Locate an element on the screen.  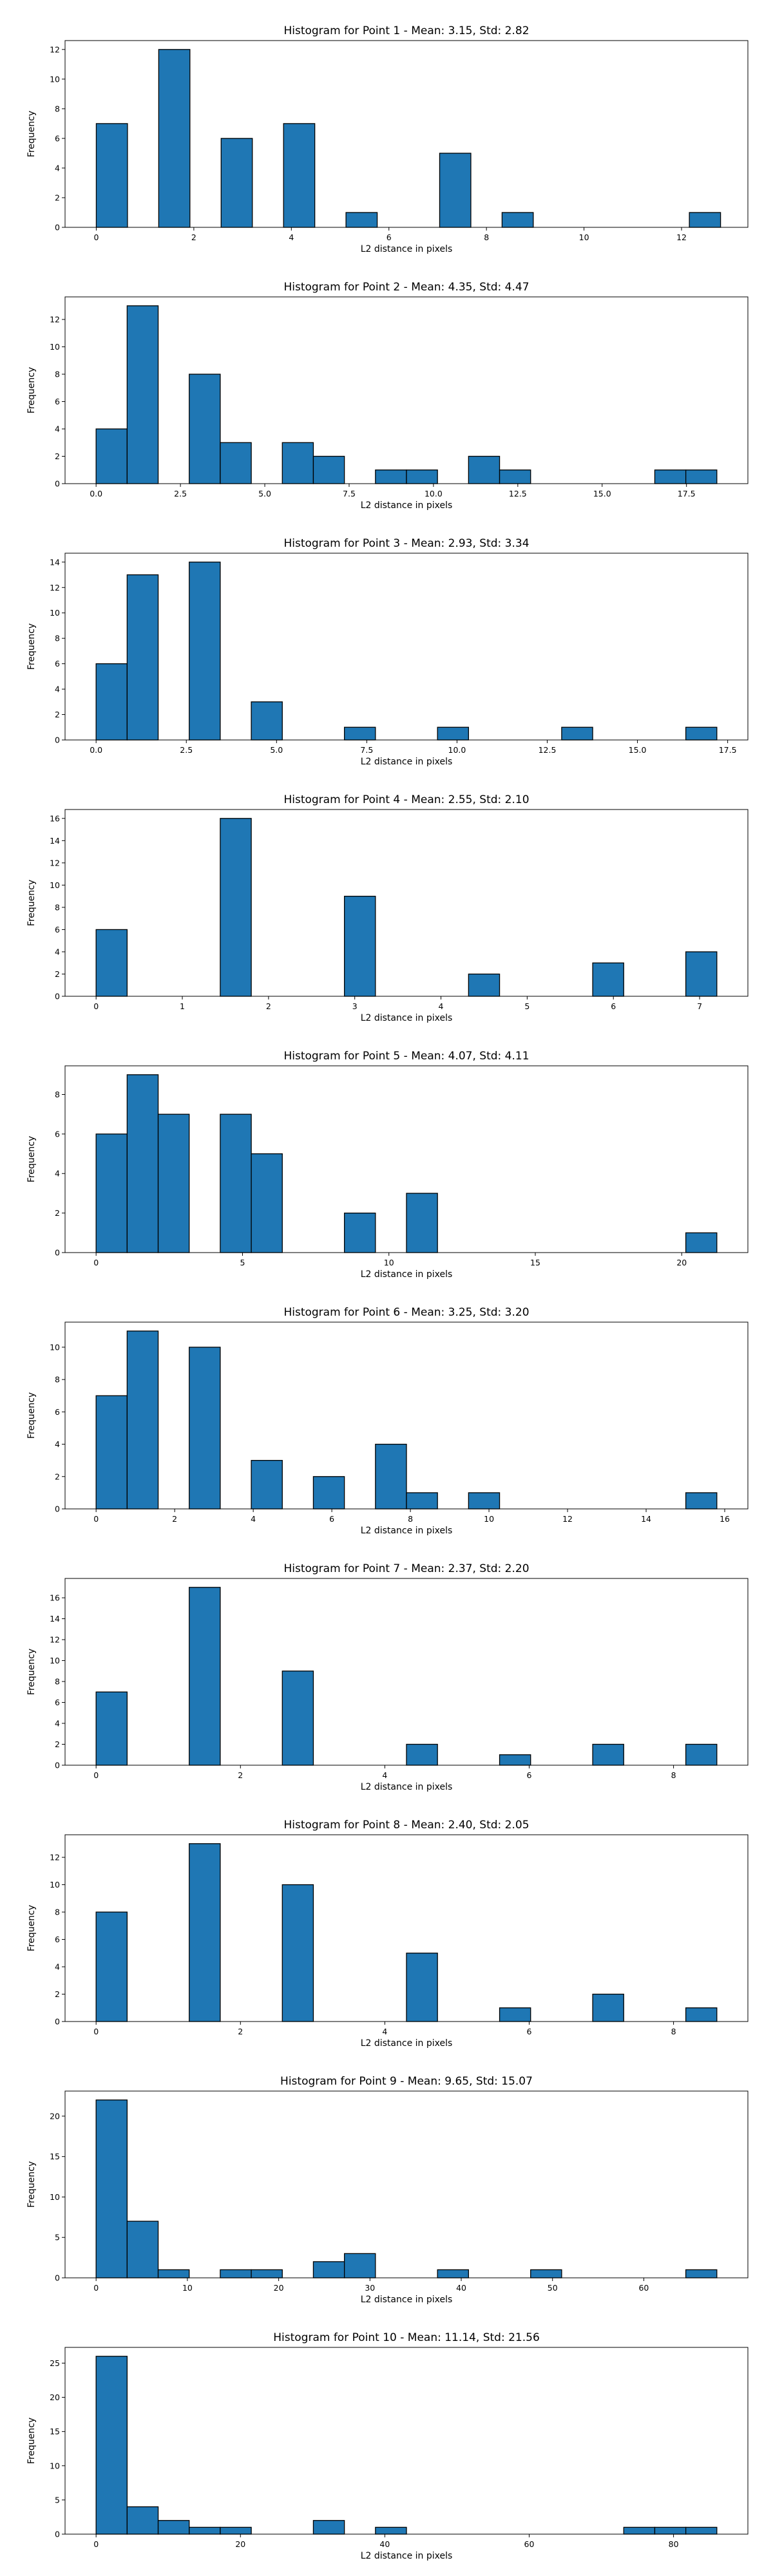
x-tick-label: 15.0 is located at coordinates (602, 494).